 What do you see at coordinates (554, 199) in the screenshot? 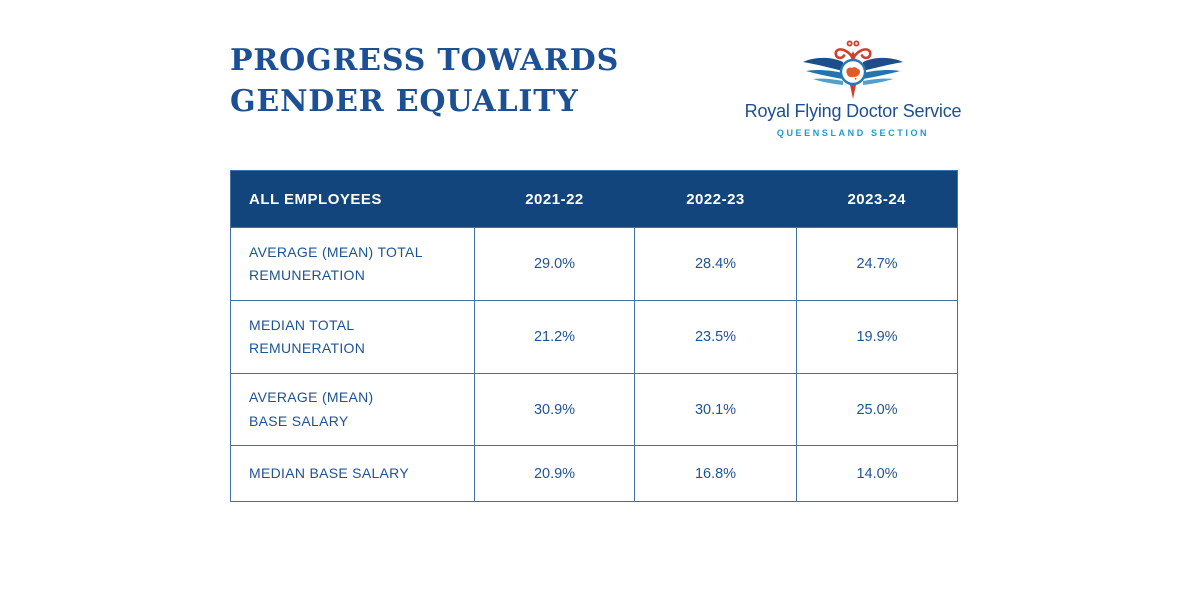
I see `column-header-2021-22: 2021-22` at bounding box center [554, 199].